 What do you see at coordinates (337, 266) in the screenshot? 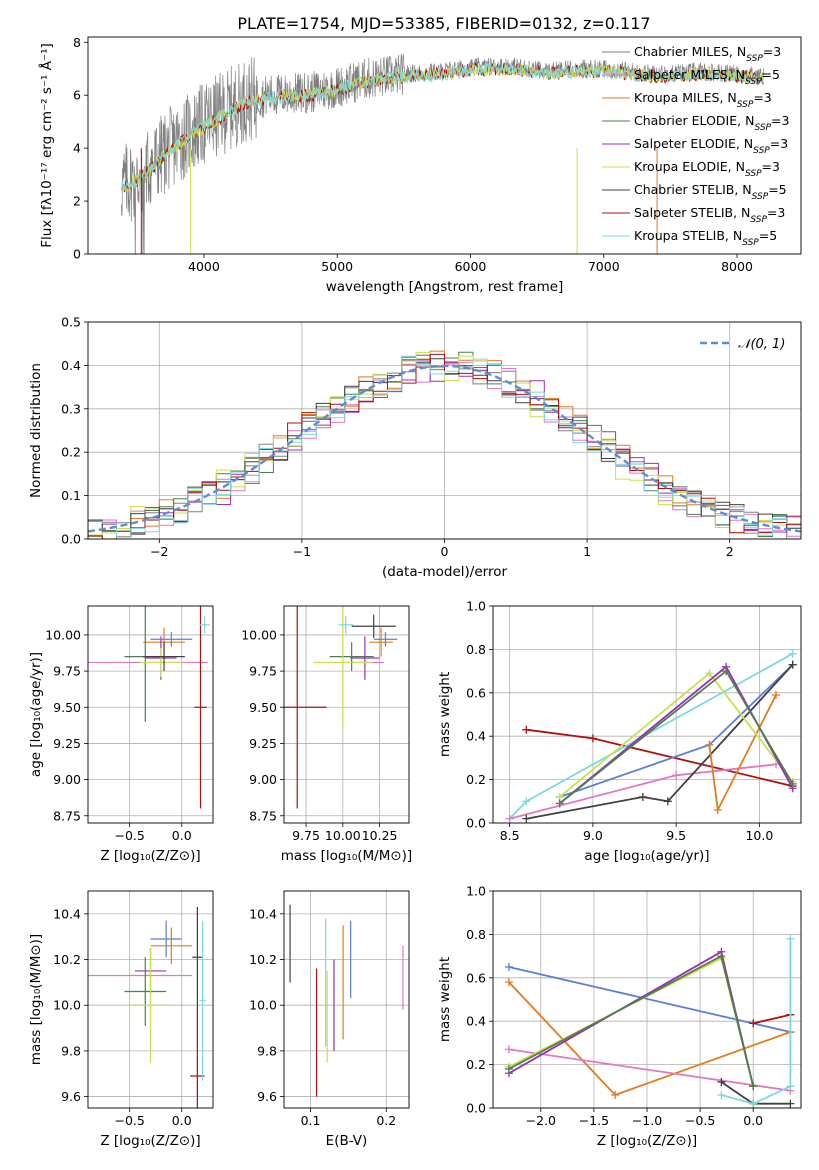
I see `spectrum-xtick-label: 5000` at bounding box center [337, 266].